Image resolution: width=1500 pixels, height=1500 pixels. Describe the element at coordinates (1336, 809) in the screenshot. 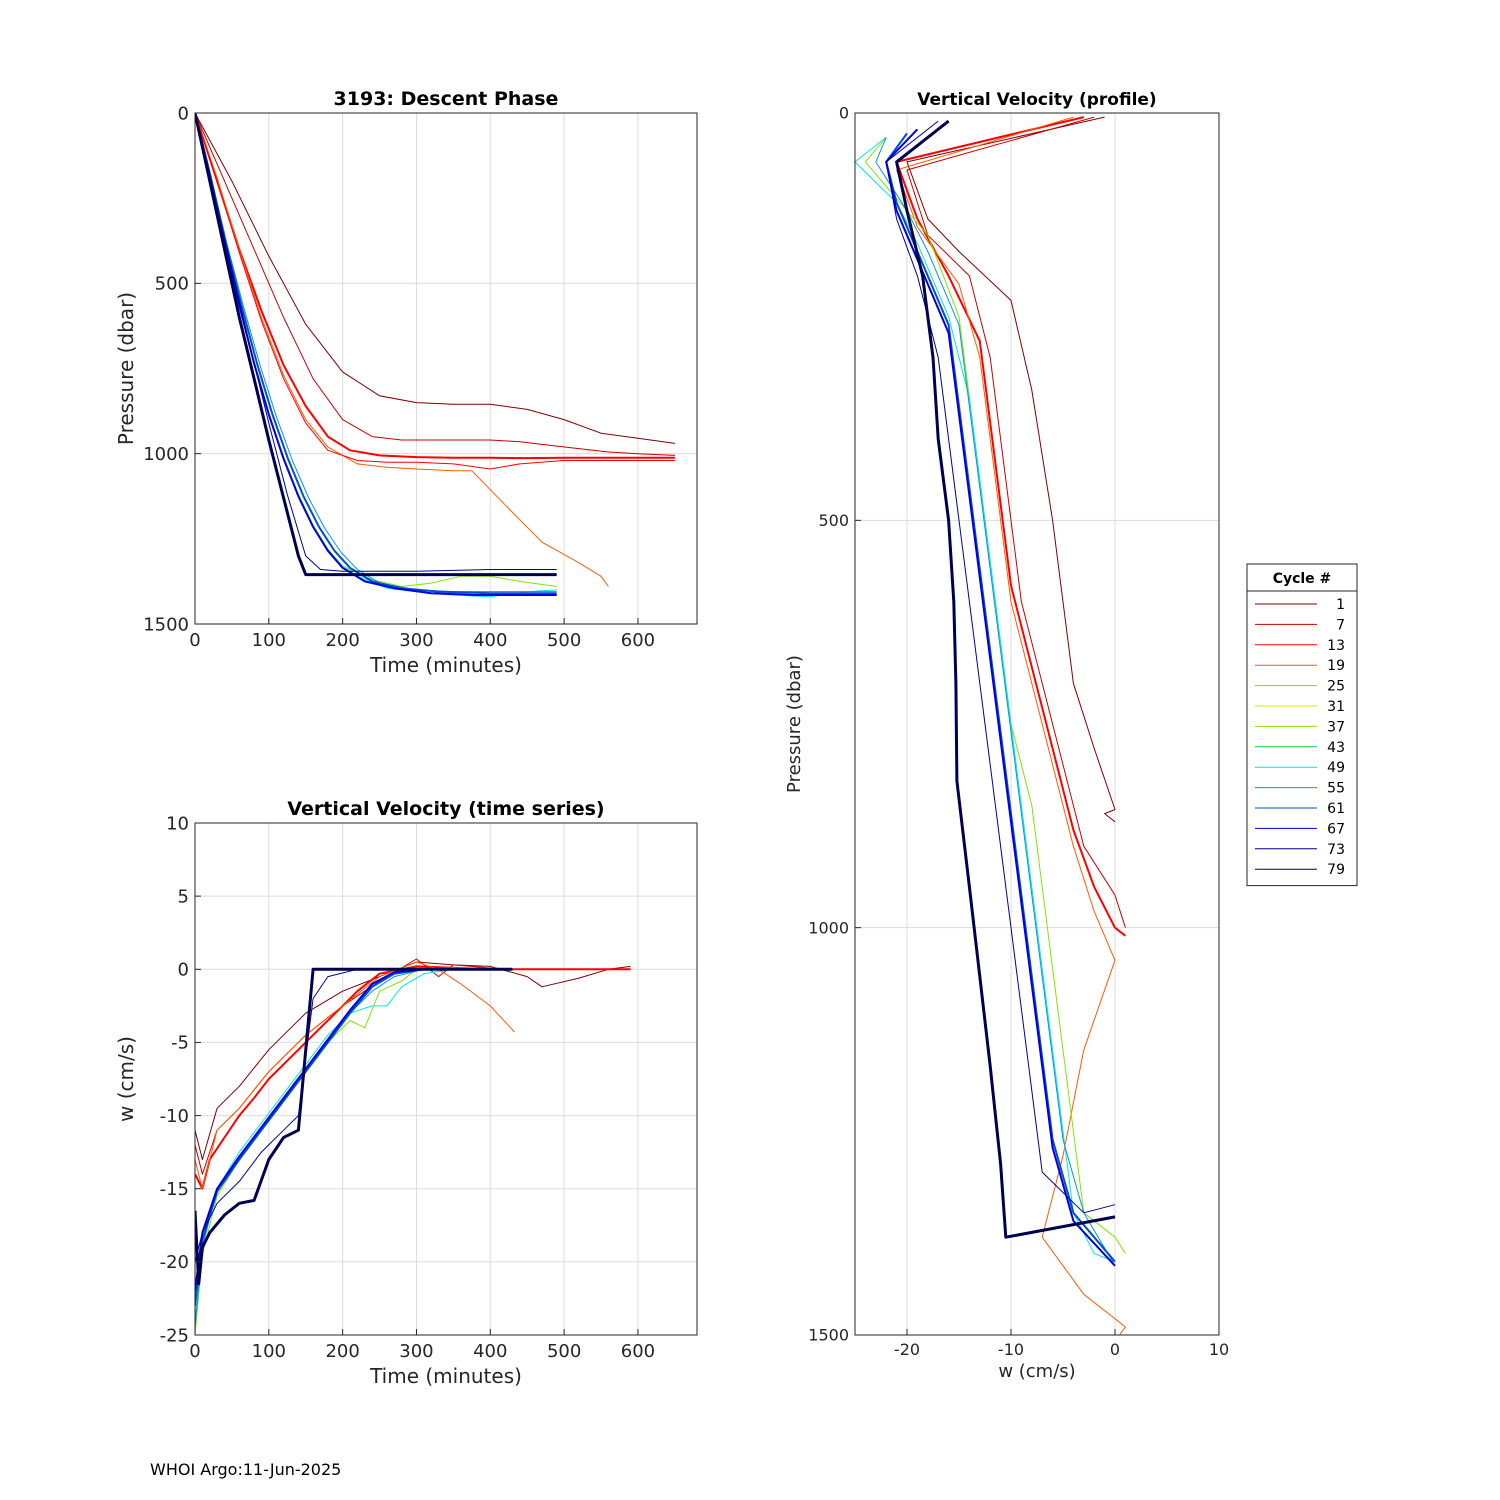

I see `legend-entry-label: 61` at that location.